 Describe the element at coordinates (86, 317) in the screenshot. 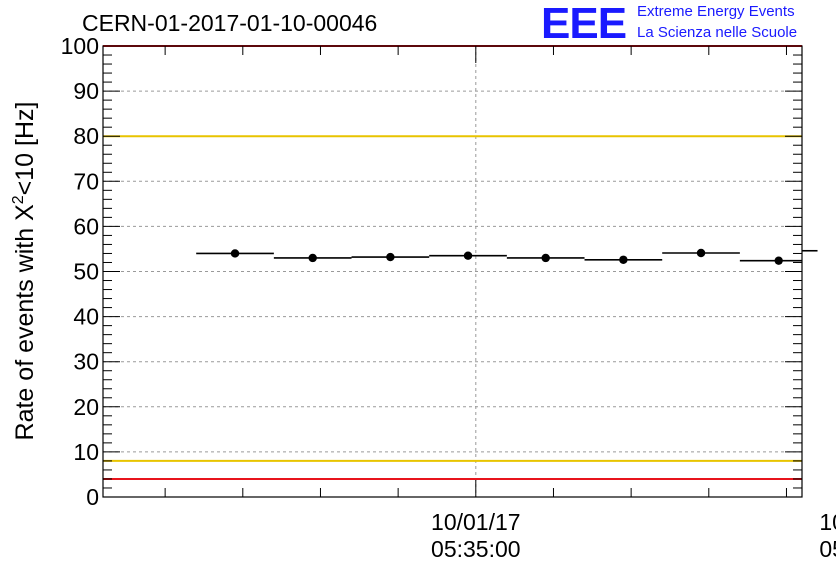

I see `y-tick-label: 40` at that location.